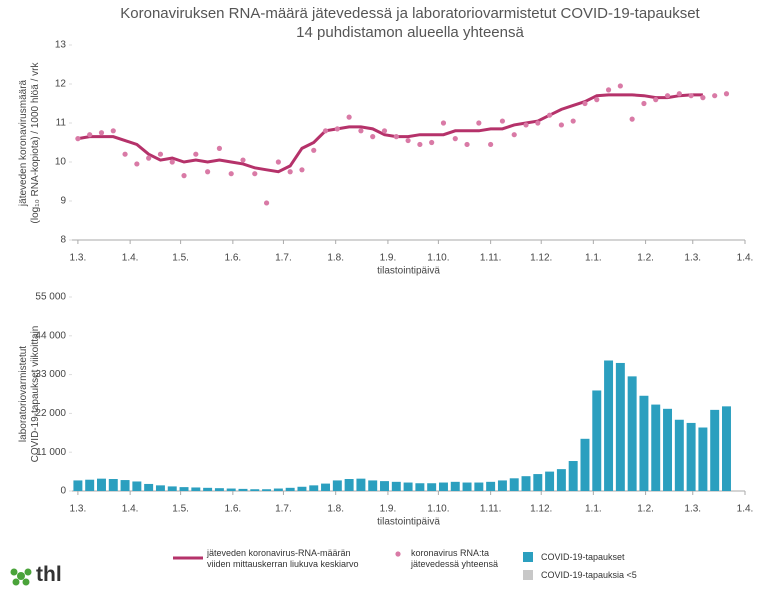 The height and width of the screenshot is (590, 759). I want to click on y-tick-label: 10, so click(61, 162).